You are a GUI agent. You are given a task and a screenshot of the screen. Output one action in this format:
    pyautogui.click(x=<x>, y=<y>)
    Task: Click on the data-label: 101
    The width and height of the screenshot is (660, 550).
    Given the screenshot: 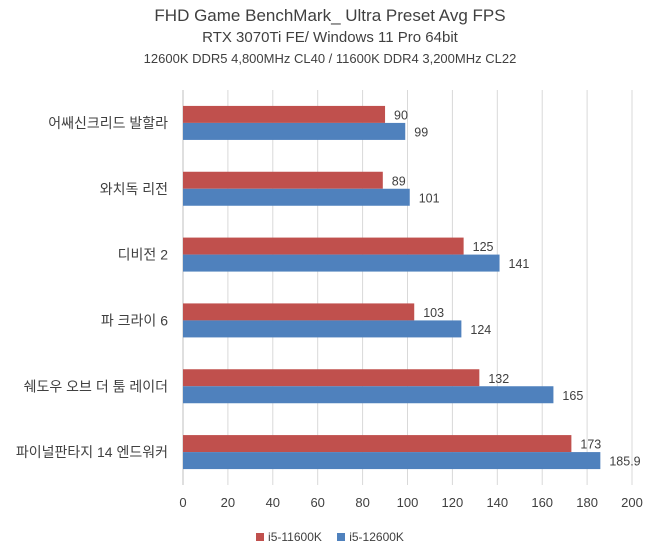 What is the action you would take?
    pyautogui.click(x=429, y=198)
    